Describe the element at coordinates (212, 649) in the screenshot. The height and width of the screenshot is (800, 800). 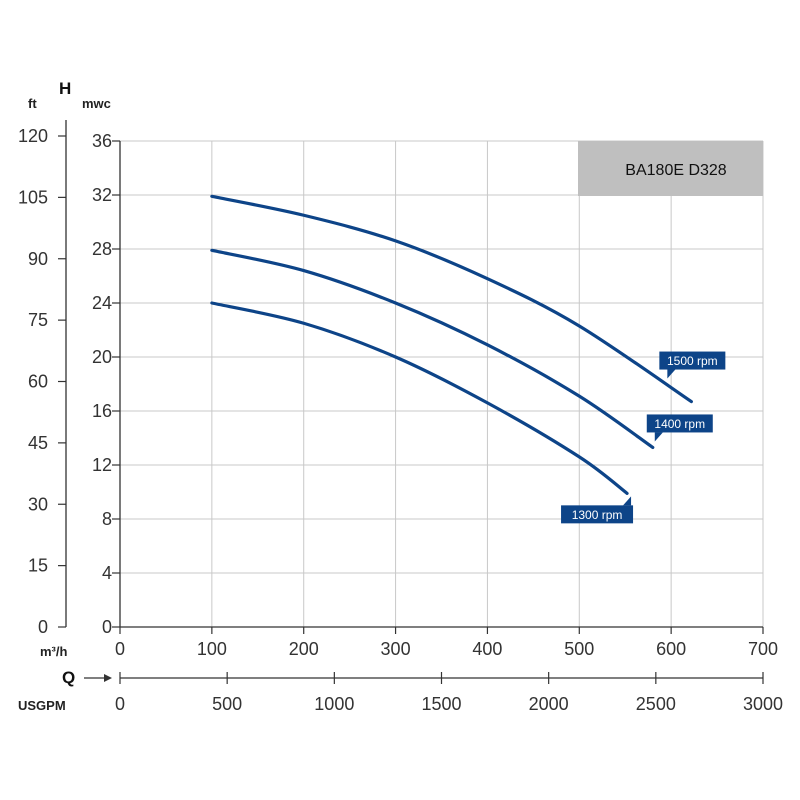
I see `m3h-tick-label: 100` at that location.